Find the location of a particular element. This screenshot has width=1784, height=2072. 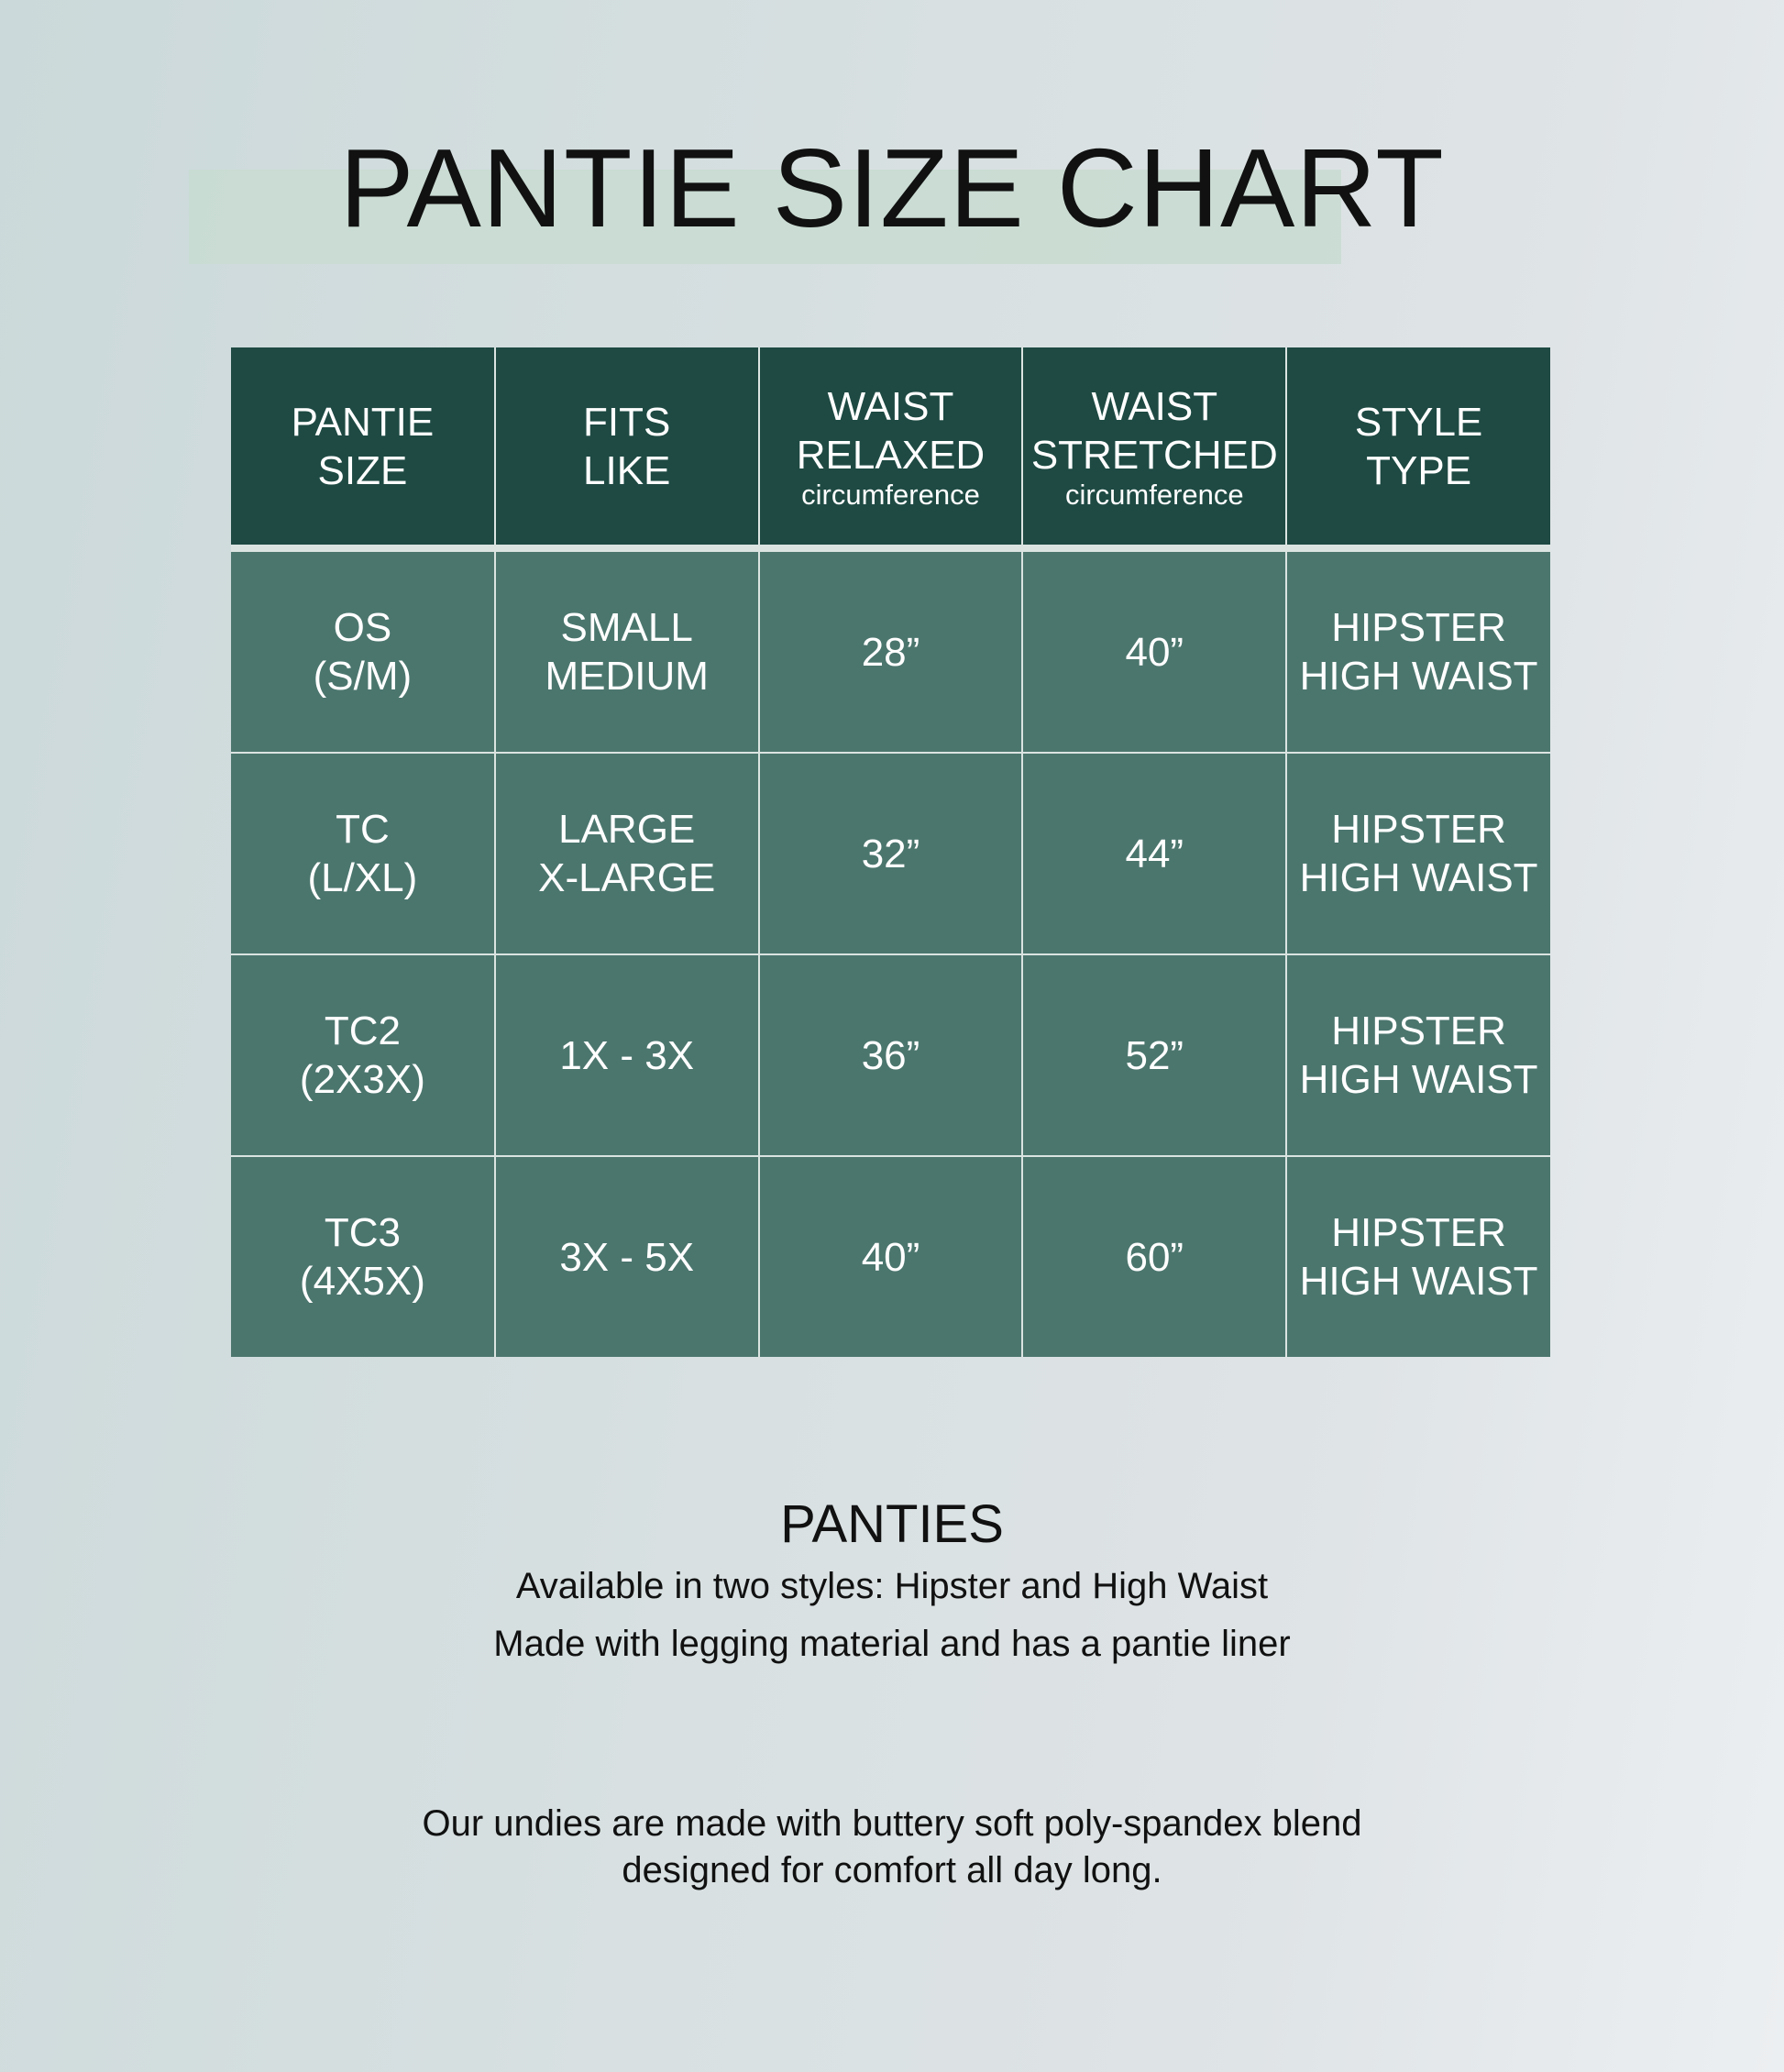

cell-text: OS is located at coordinates (363, 627).